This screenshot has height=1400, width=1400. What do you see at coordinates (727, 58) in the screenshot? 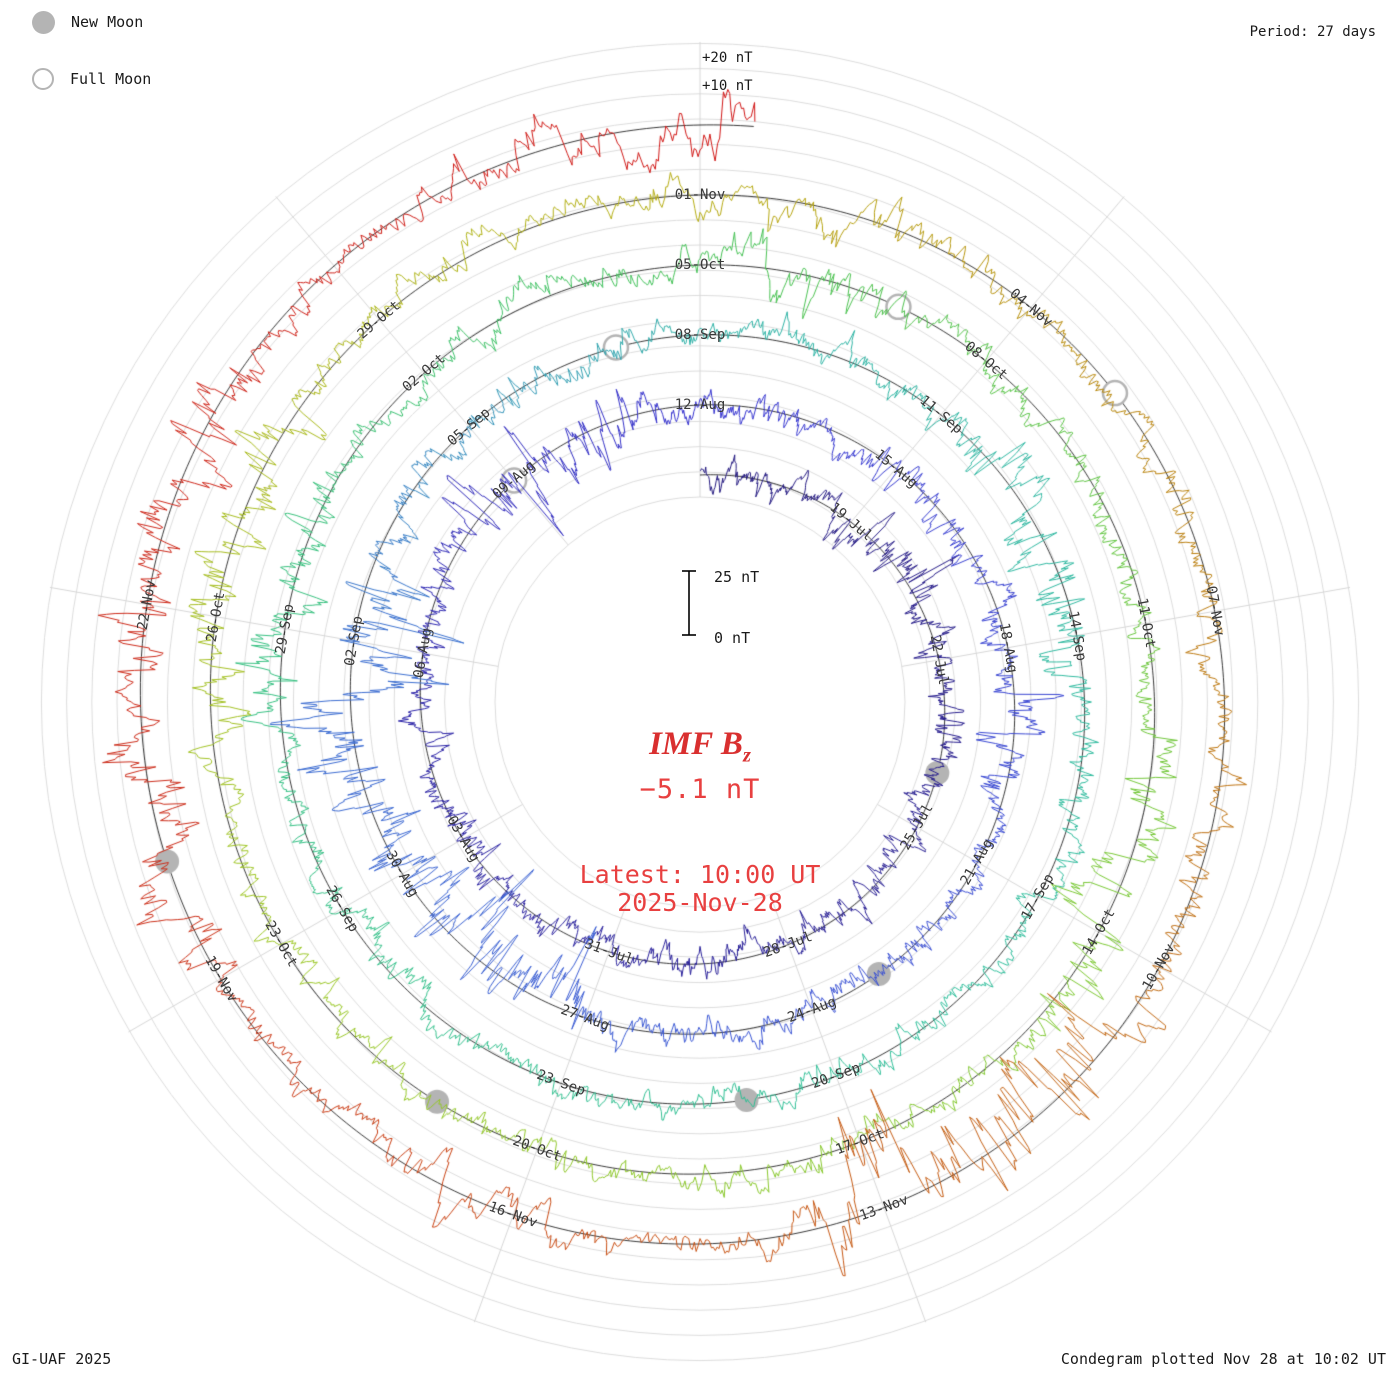
I see `plus-20nt-label: +20 nT` at bounding box center [727, 58].